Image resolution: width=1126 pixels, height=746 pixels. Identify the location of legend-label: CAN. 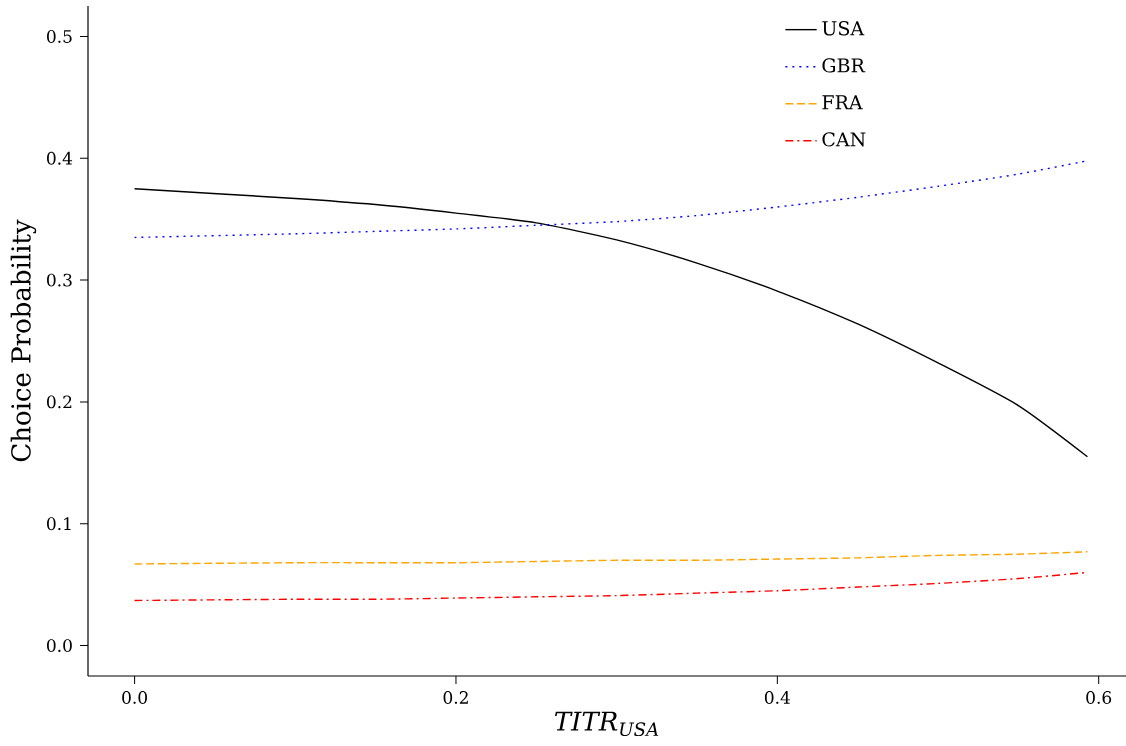
(844, 139).